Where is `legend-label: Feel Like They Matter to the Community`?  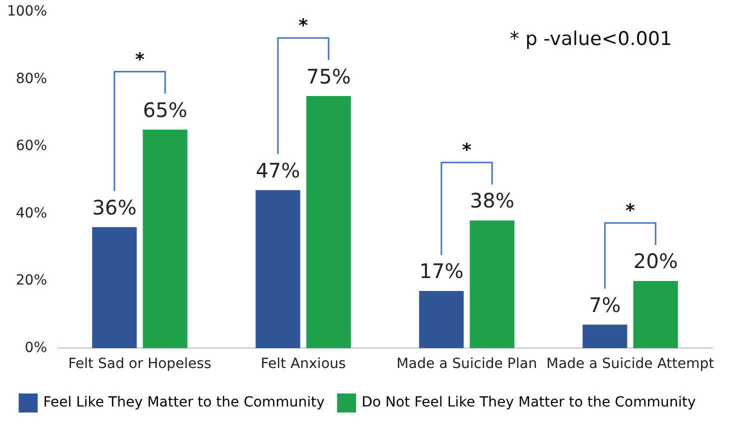
legend-label: Feel Like They Matter to the Community is located at coordinates (184, 402).